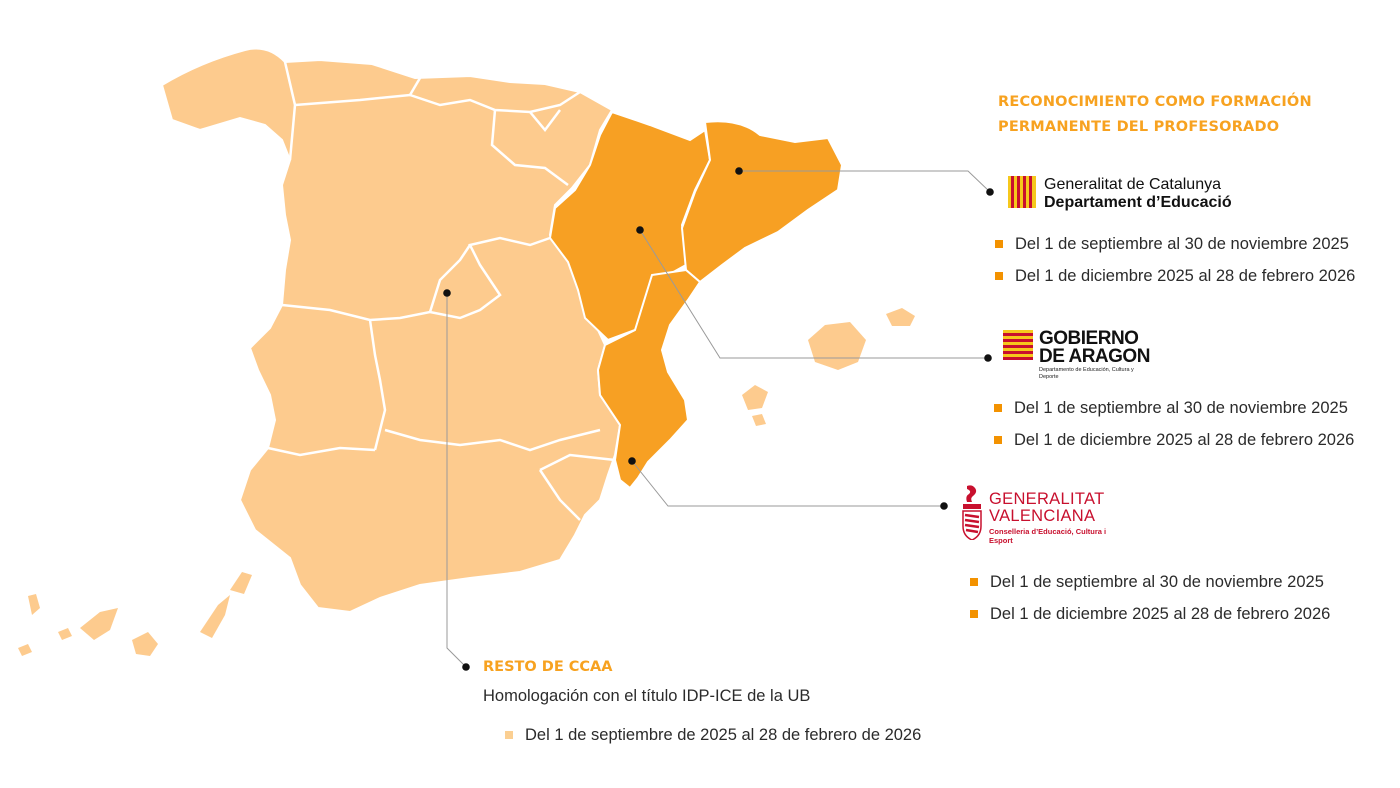  What do you see at coordinates (466, 667) in the screenshot?
I see `marker-resto-label` at bounding box center [466, 667].